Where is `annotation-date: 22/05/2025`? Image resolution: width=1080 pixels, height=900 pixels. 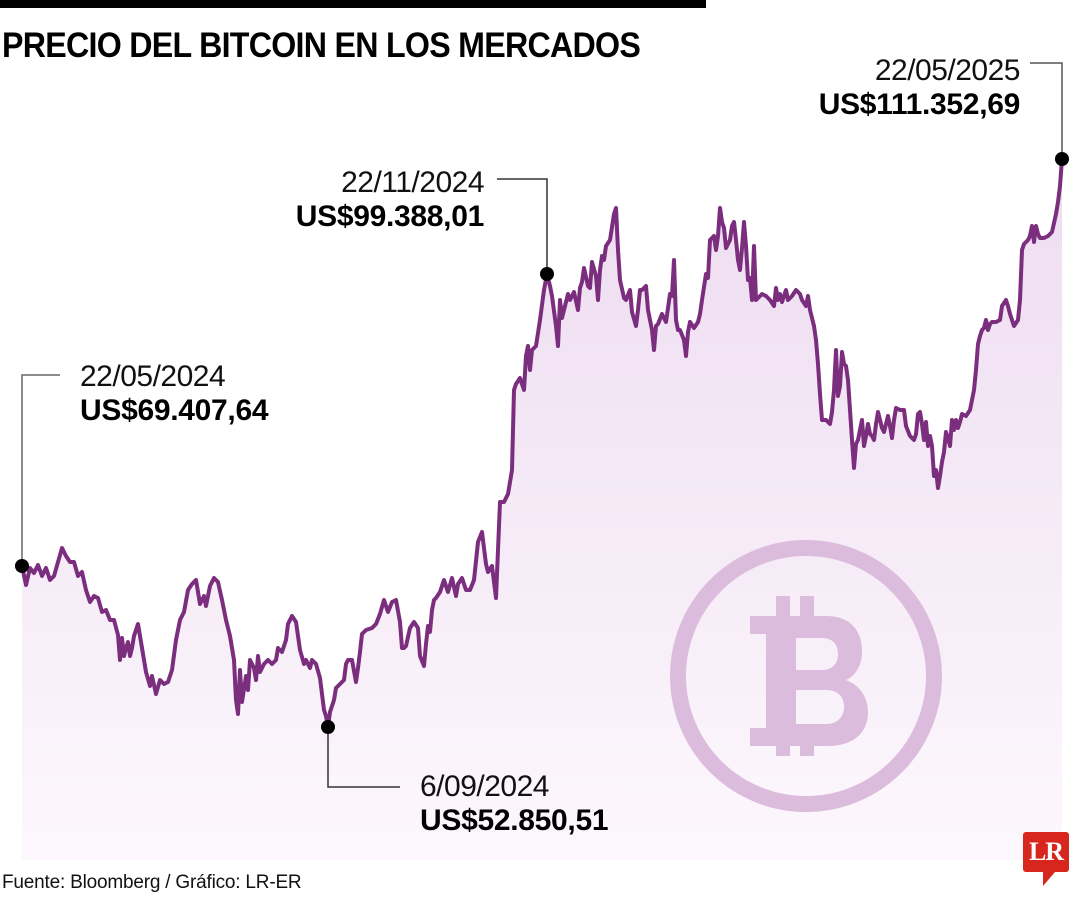 annotation-date: 22/05/2025 is located at coordinates (947, 70).